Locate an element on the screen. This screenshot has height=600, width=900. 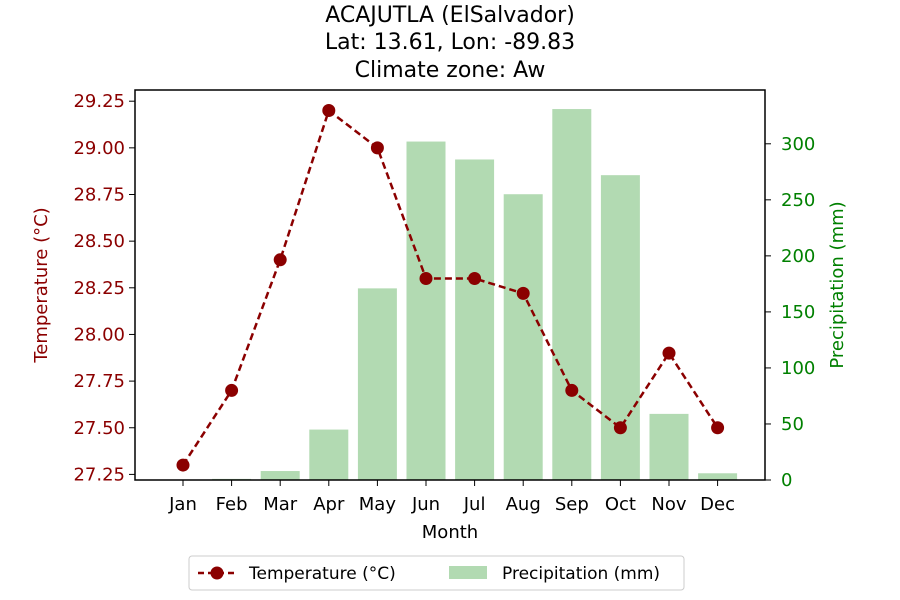
precipitation-bar-mar is located at coordinates (280, 475).